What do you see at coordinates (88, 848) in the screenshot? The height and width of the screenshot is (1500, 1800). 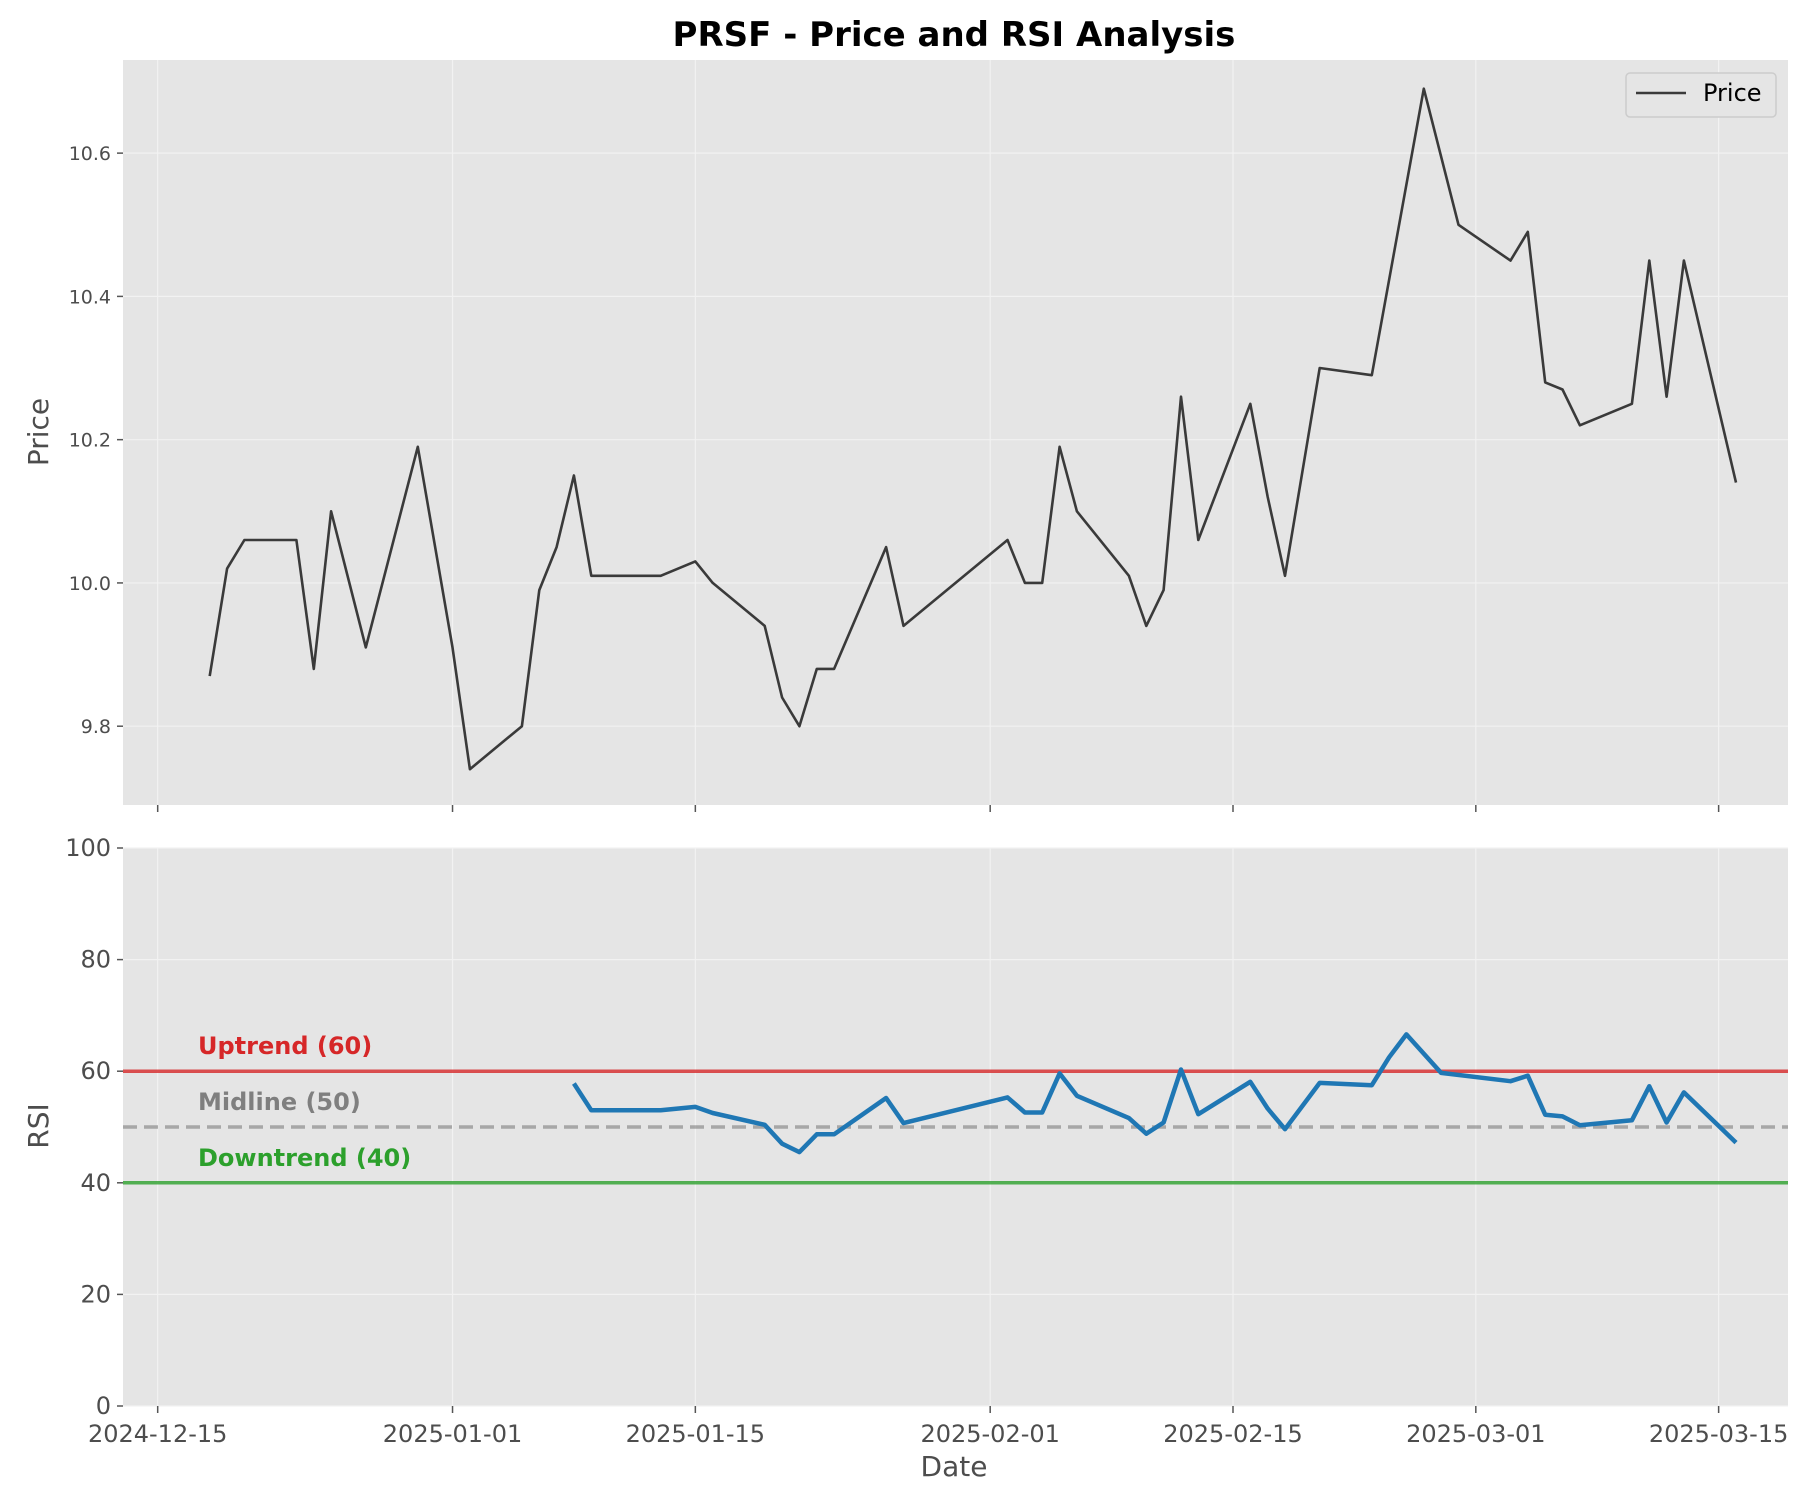 I see `rsi-y-tick-label: 100` at bounding box center [88, 848].